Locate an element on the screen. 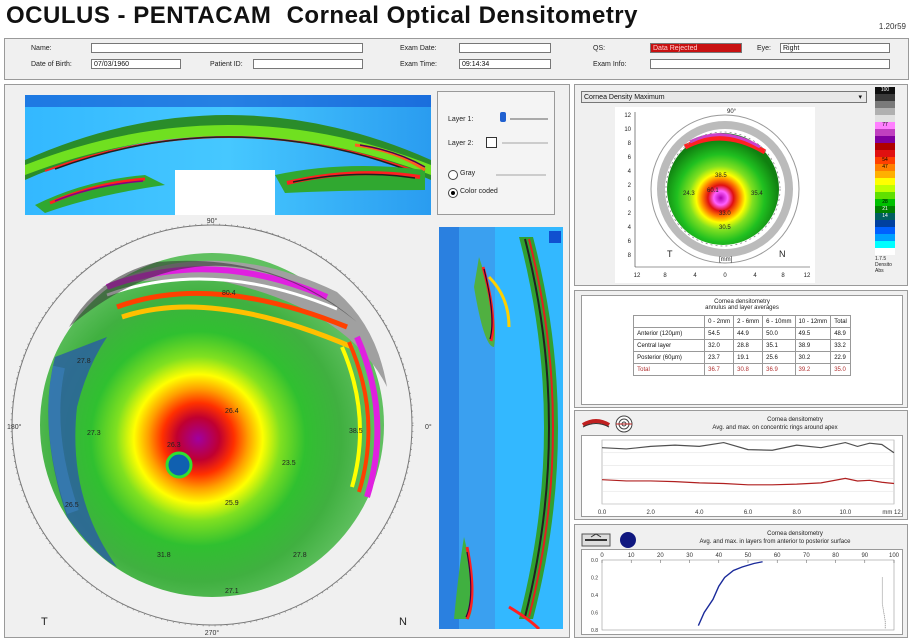 The image size is (912, 642). small-map-value: 33.0 is located at coordinates (725, 214).